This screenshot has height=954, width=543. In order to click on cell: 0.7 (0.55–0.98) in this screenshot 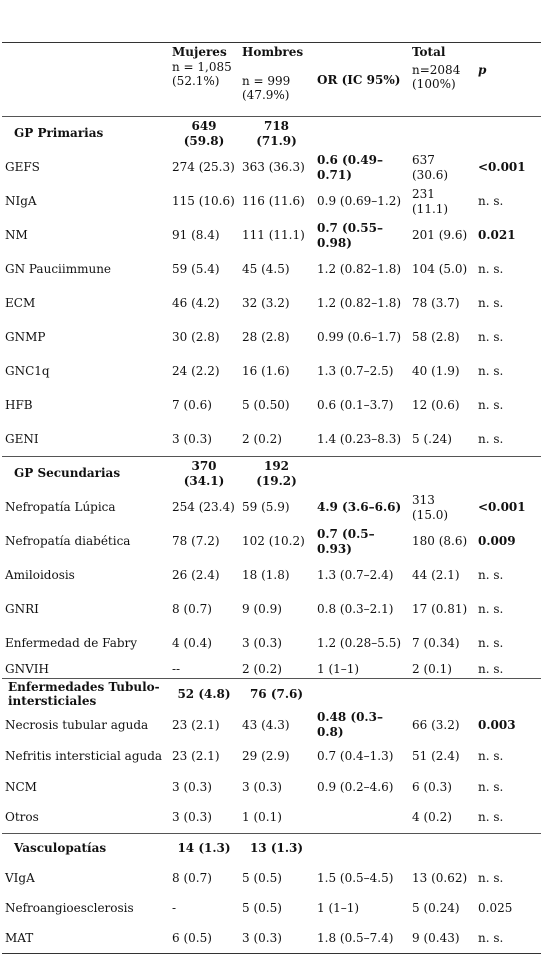, I will do `click(350, 235)`.